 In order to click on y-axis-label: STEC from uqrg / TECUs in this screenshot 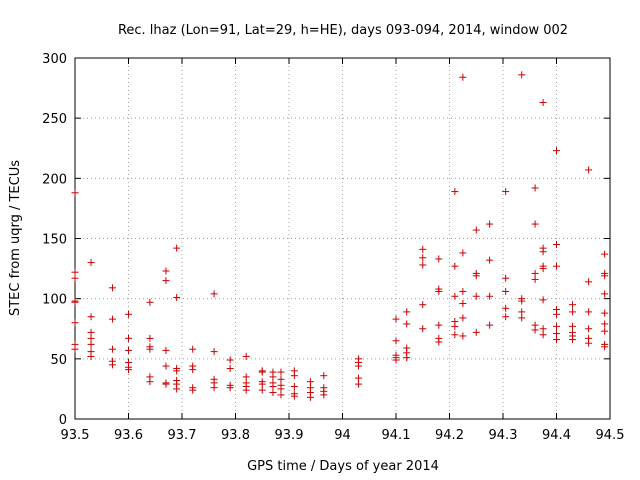, I will do `click(15, 238)`.